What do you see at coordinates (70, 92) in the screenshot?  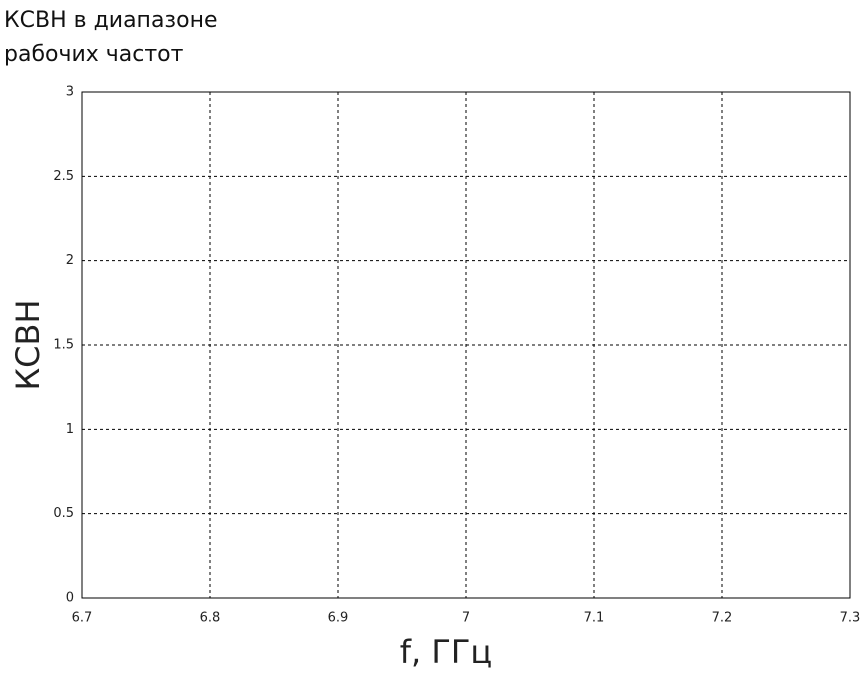 I see `y-tick-label: 3` at bounding box center [70, 92].